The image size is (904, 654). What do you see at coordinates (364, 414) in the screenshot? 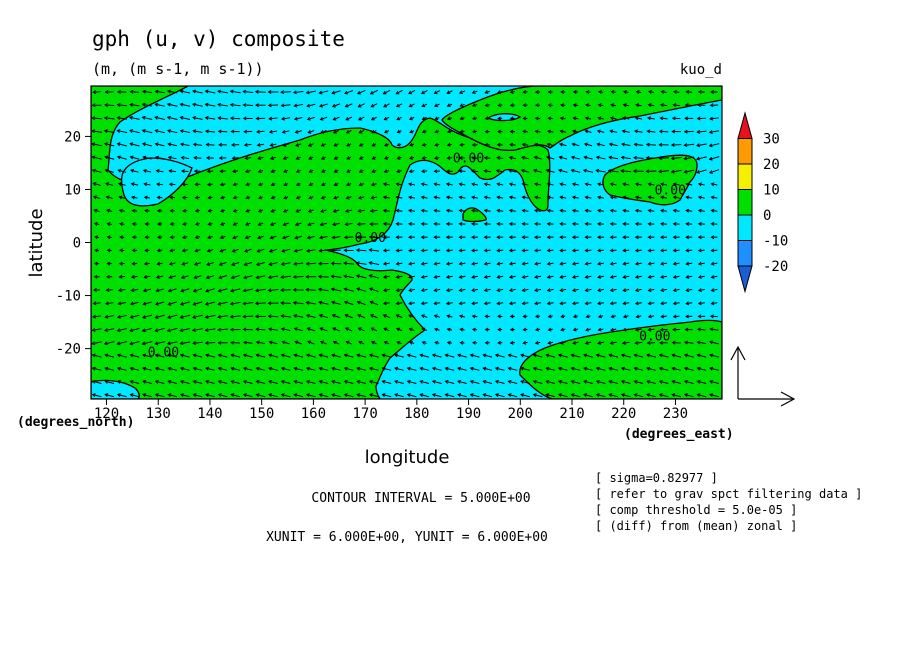
I see `x-tick-label: 170` at bounding box center [364, 414].